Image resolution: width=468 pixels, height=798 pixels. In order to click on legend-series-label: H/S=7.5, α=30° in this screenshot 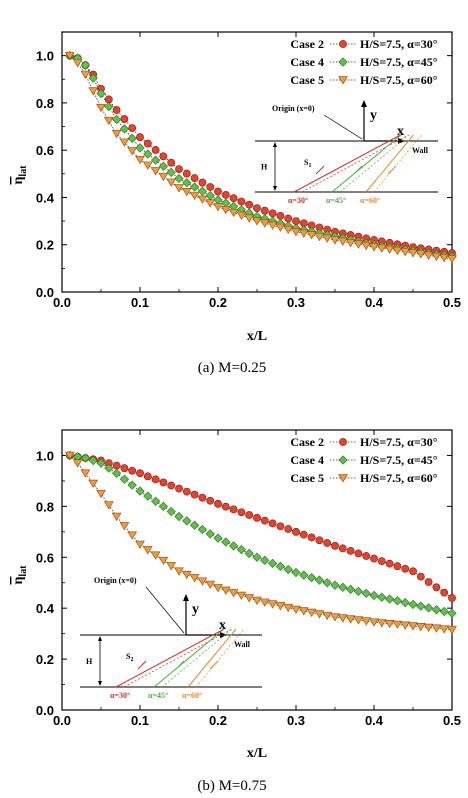, I will do `click(399, 442)`.